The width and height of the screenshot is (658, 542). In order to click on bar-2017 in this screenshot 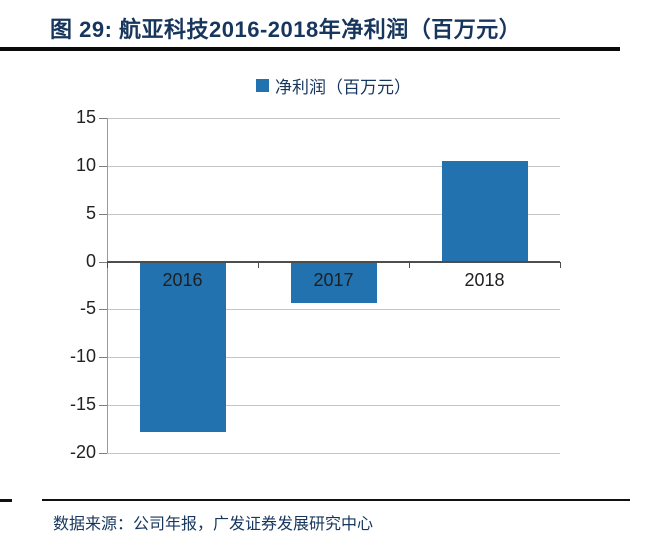, I will do `click(333, 282)`.